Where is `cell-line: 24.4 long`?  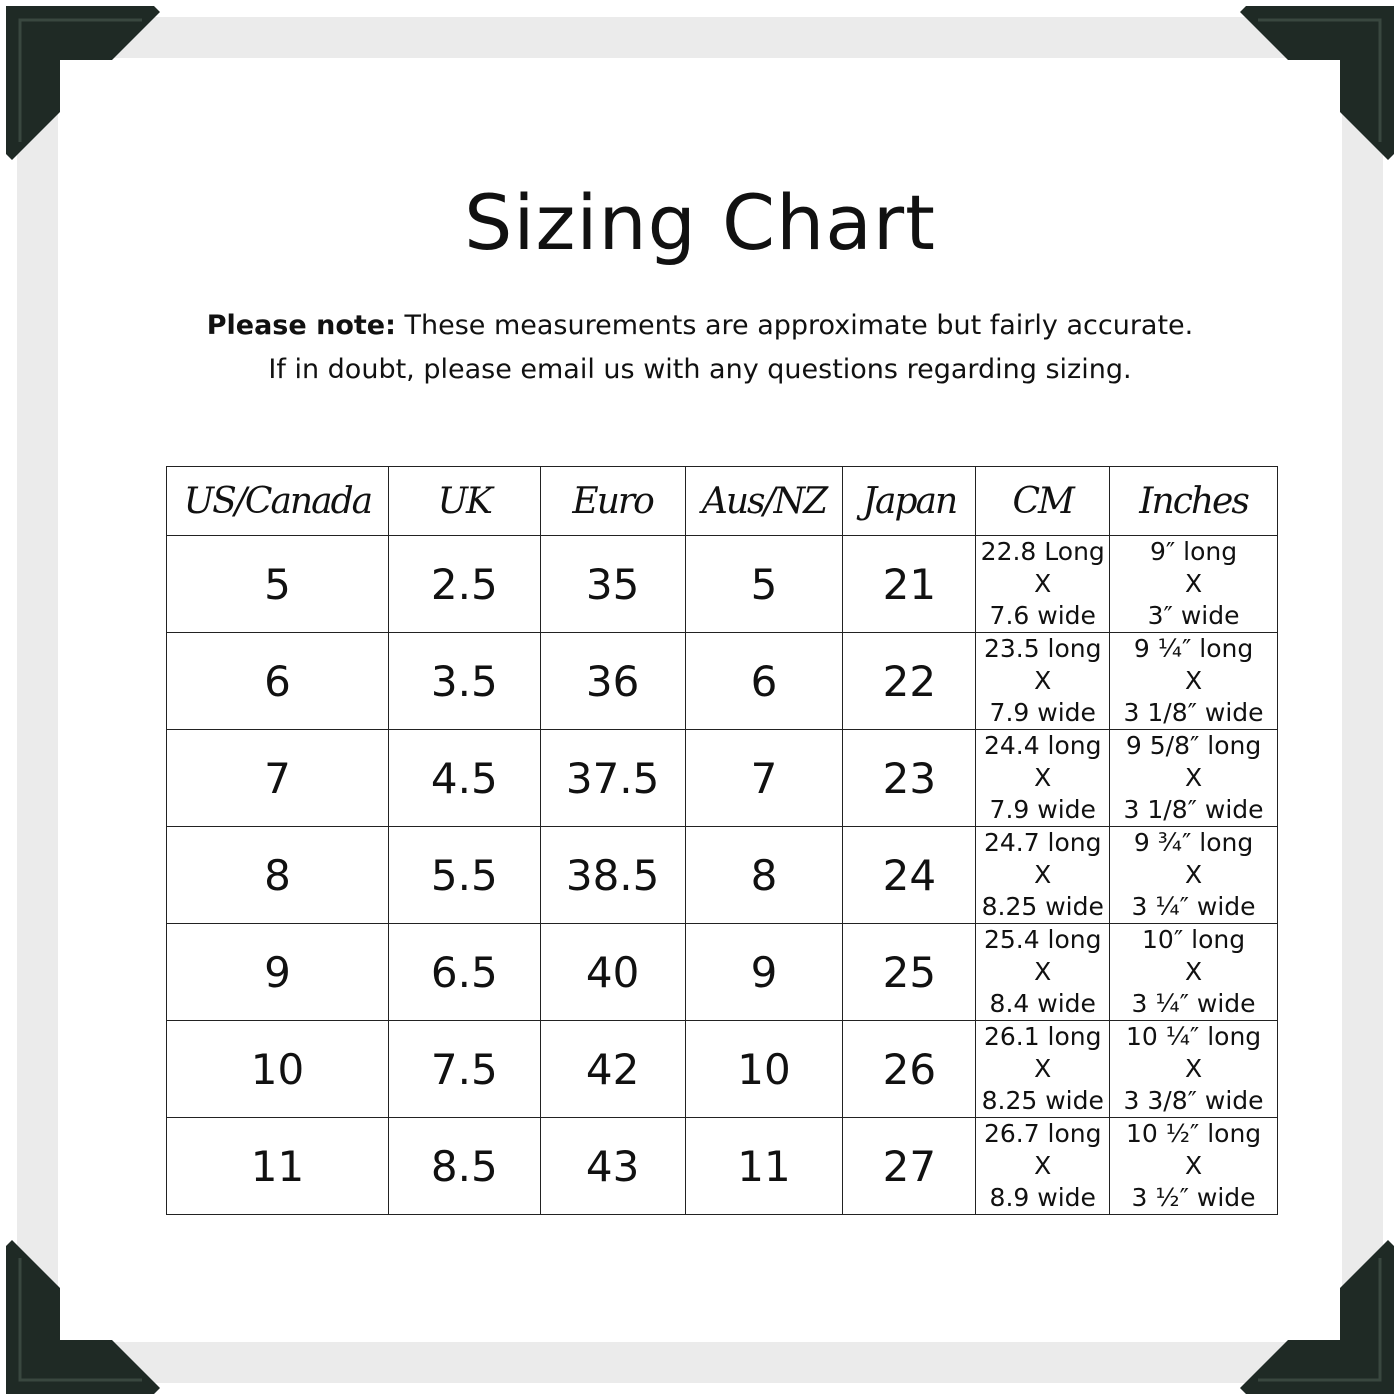 cell-line: 24.4 long is located at coordinates (1042, 745).